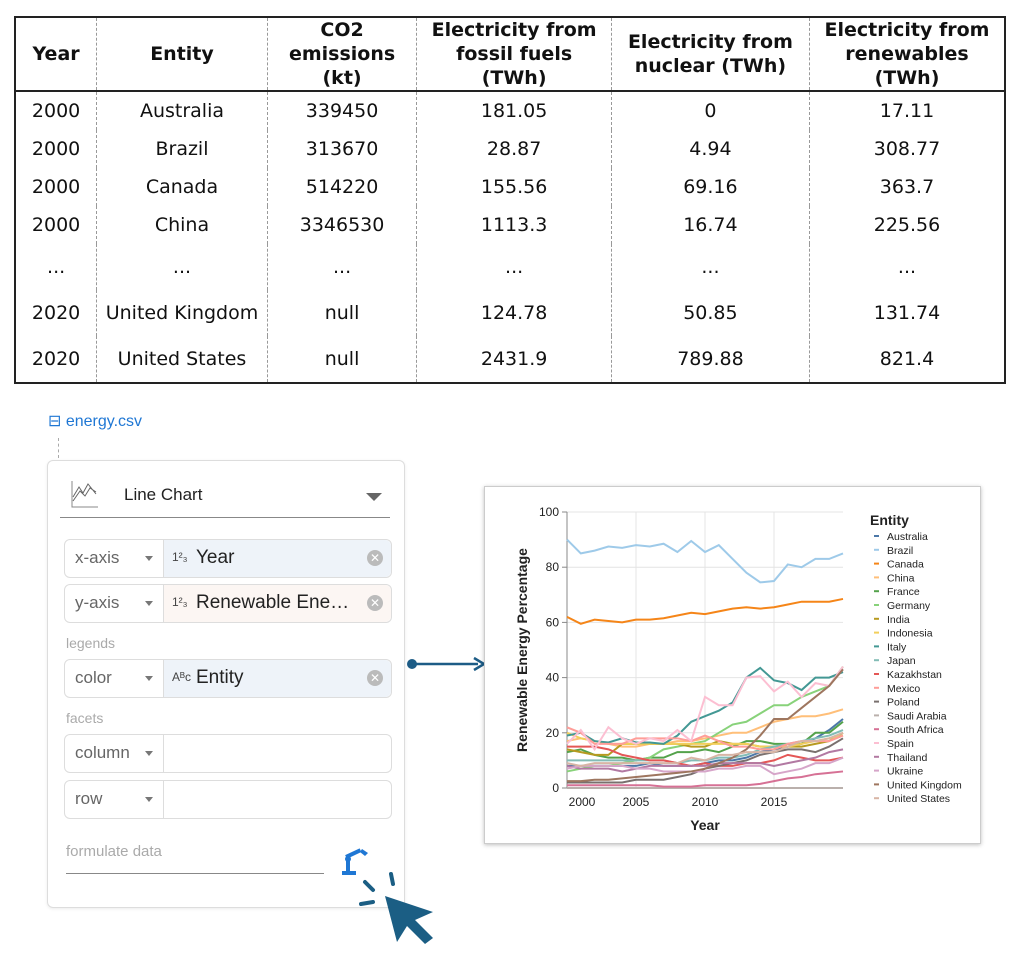 This screenshot has width=1024, height=963. What do you see at coordinates (277, 558) in the screenshot?
I see `field-chip: 1²₃ Year ✕` at bounding box center [277, 558].